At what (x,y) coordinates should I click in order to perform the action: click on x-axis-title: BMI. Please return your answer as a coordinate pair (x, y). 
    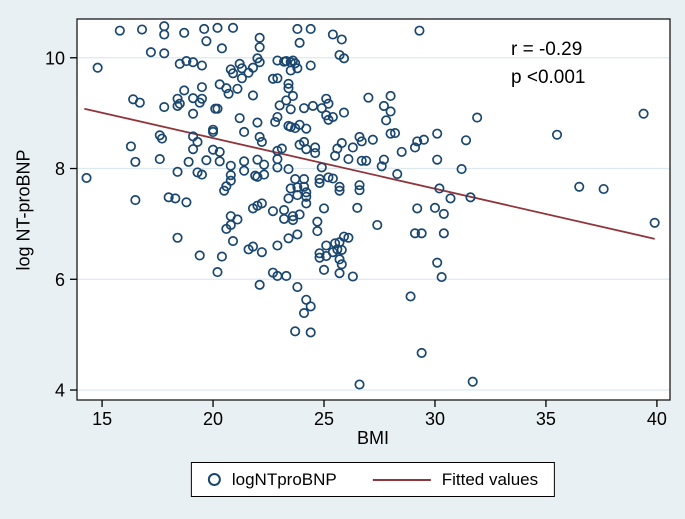
    Looking at the image, I should click on (373, 438).